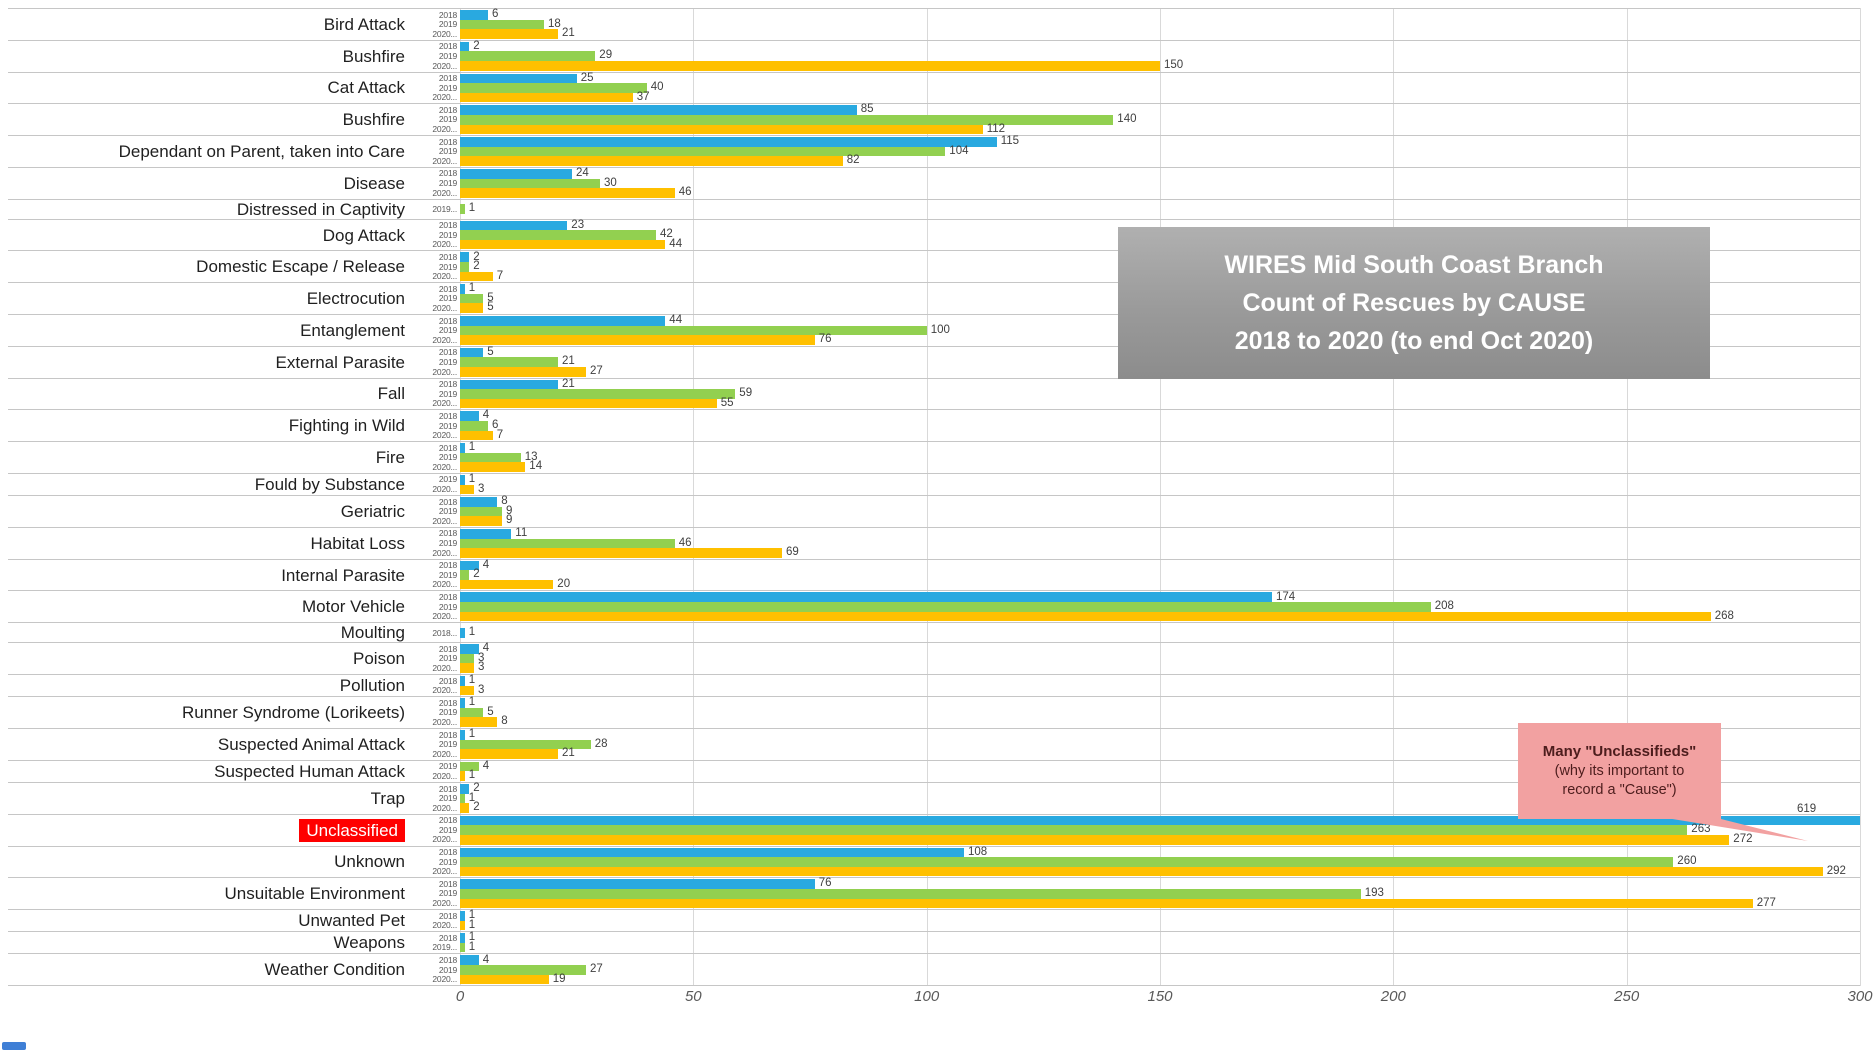 The width and height of the screenshot is (1873, 1052). Describe the element at coordinates (504, 721) in the screenshot. I see `value-label: 8` at that location.